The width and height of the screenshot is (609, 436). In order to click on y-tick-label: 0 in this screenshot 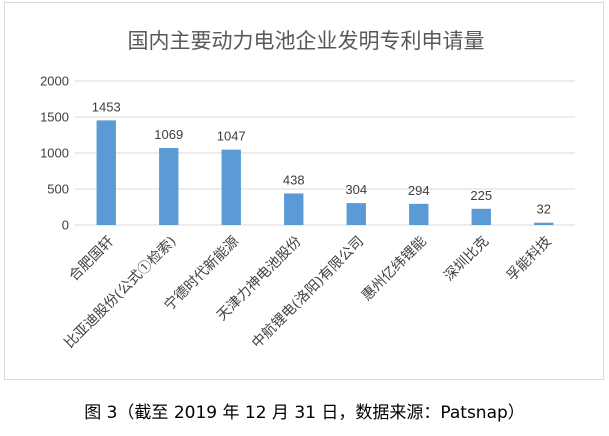, I will do `click(65, 225)`.